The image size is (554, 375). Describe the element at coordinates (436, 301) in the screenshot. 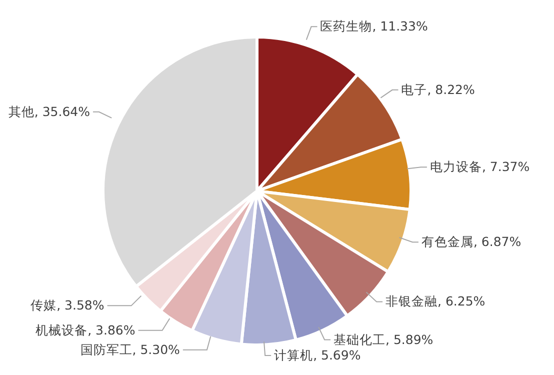

I see `slice-label: 非银金融, 6.25%` at that location.